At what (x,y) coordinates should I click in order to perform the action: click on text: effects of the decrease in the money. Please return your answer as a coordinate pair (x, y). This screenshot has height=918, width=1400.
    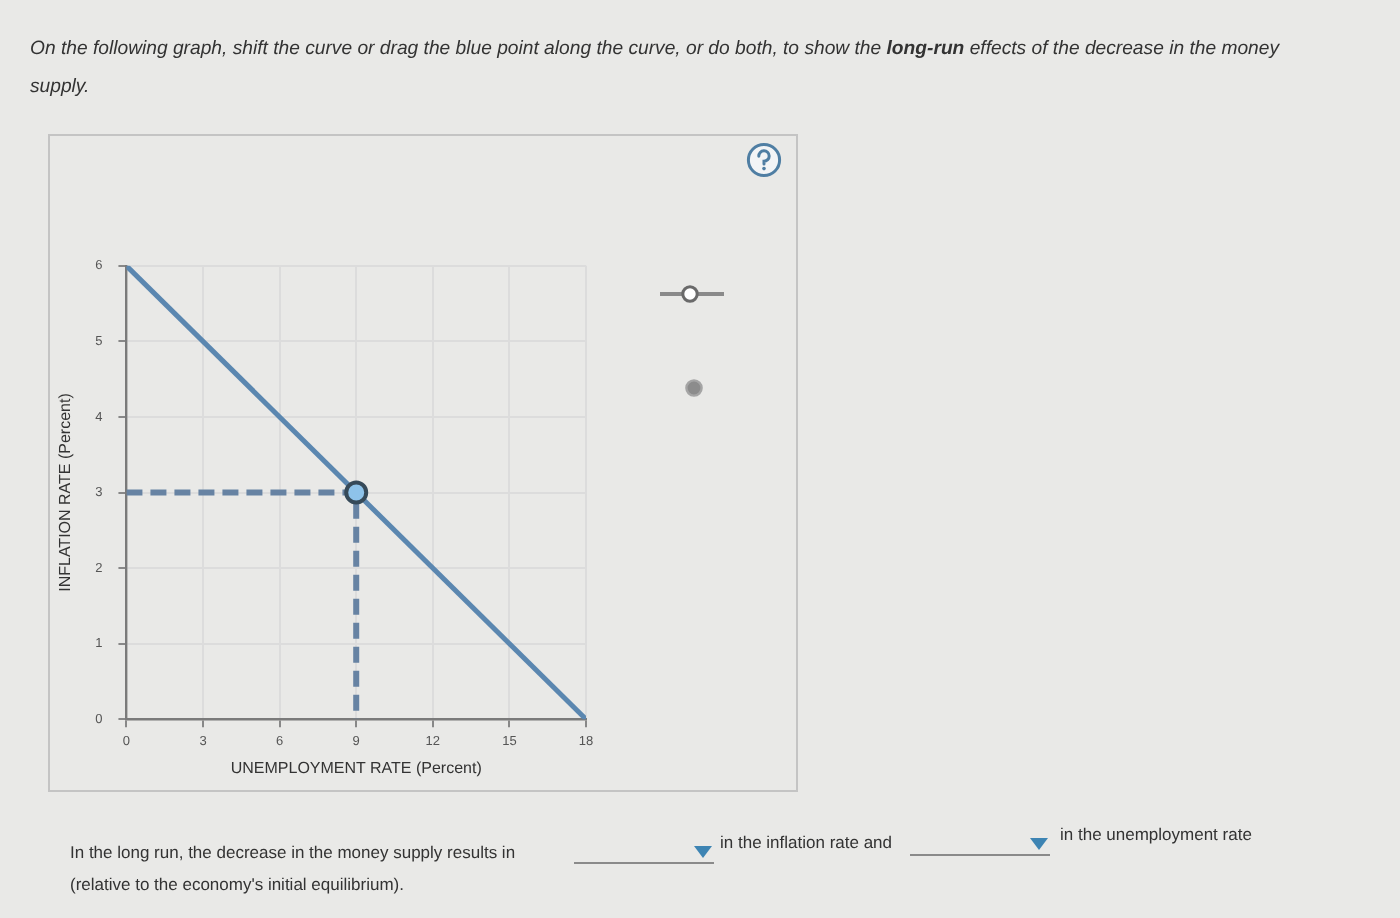
    Looking at the image, I should click on (1124, 49).